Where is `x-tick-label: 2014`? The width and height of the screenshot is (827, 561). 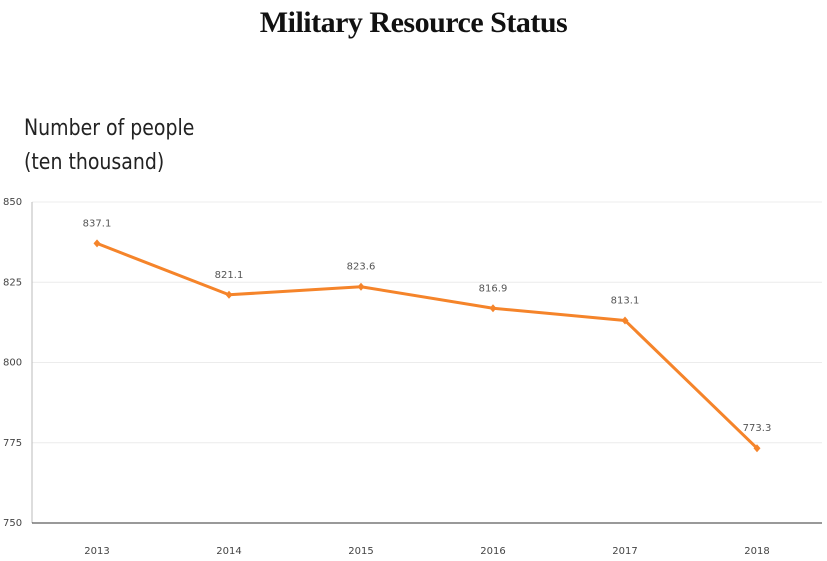 x-tick-label: 2014 is located at coordinates (228, 551).